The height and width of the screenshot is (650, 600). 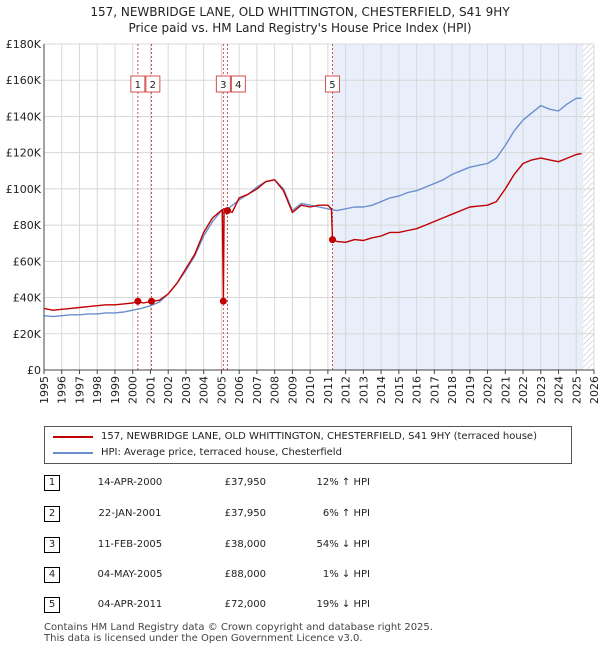 What do you see at coordinates (343, 544) in the screenshot?
I see `transaction-hpi: 54% ↓ HPI` at bounding box center [343, 544].